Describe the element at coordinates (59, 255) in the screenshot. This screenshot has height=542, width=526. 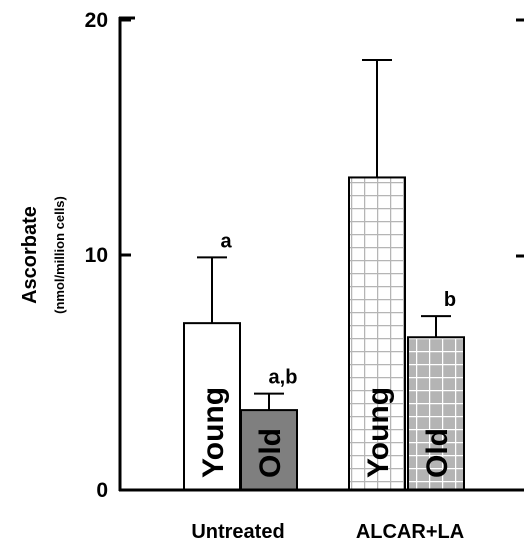
I see `y-axis-unit: (nmol/million cells)` at that location.